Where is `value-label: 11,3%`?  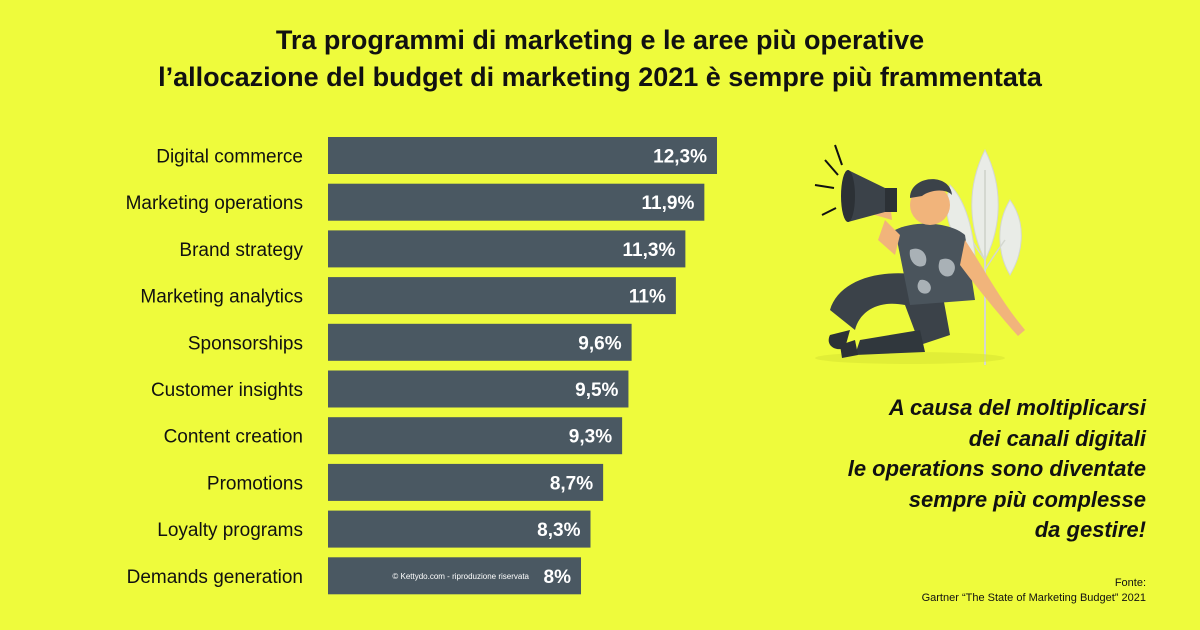 value-label: 11,3% is located at coordinates (649, 250).